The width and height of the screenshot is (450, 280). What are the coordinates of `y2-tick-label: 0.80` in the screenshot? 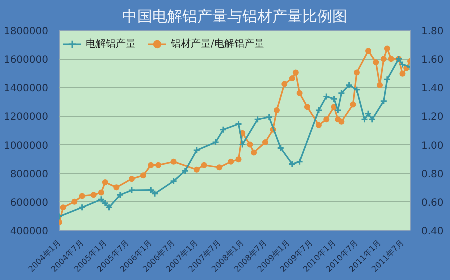 It's located at (433, 174).